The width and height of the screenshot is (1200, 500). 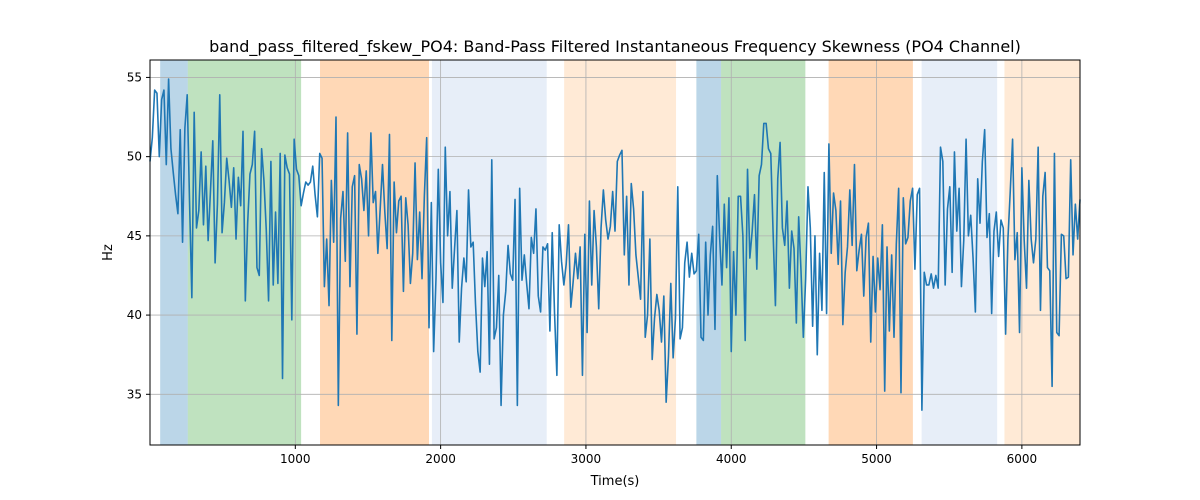 What do you see at coordinates (134, 394) in the screenshot?
I see `y-tick-label-1: 35` at bounding box center [134, 394].